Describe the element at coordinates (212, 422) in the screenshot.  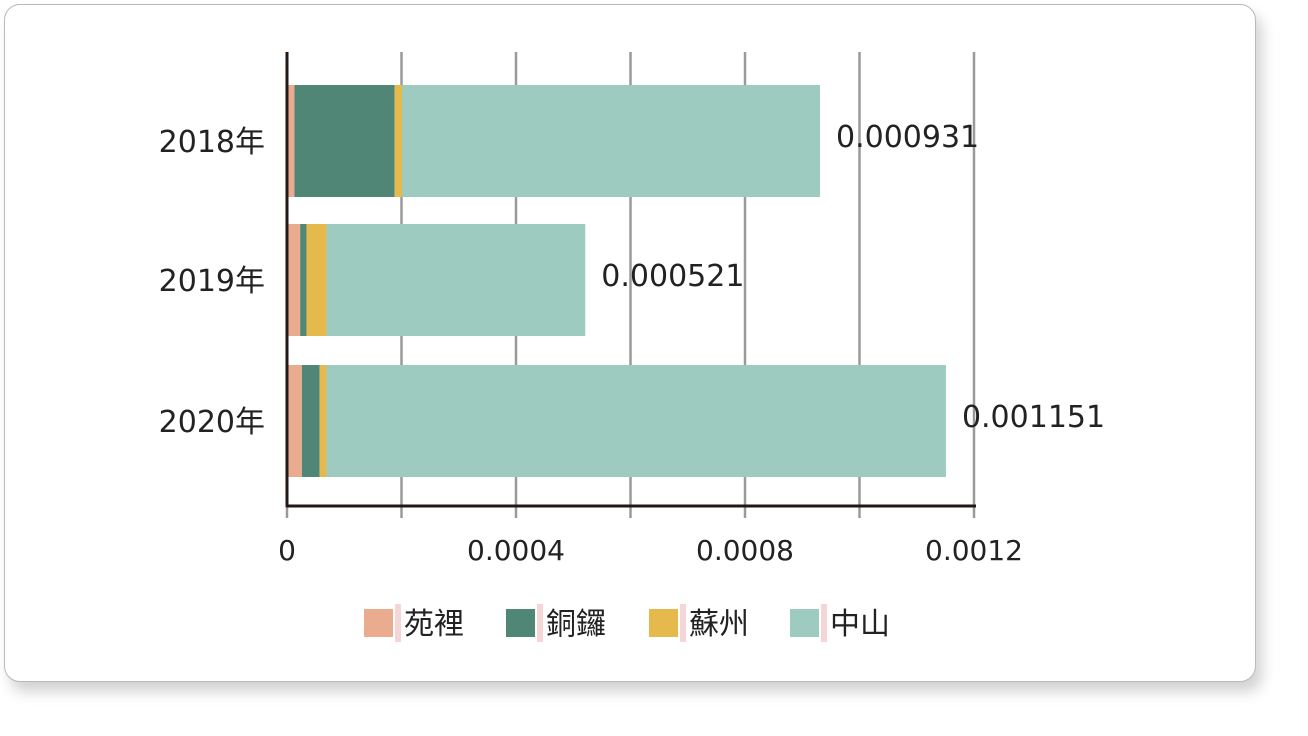
I see `category-label: 2020年` at that location.